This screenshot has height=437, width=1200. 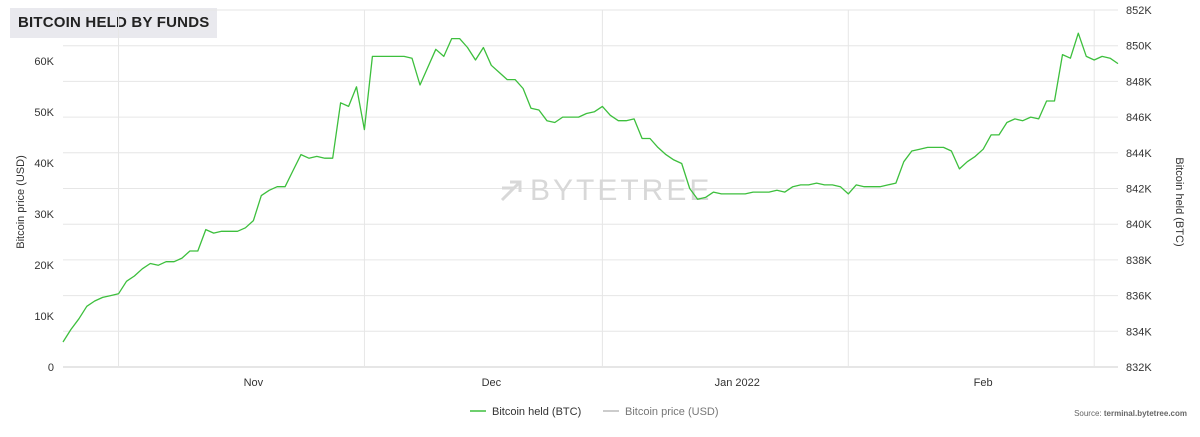 I want to click on right-tick-label: 838K, so click(x=1139, y=261).